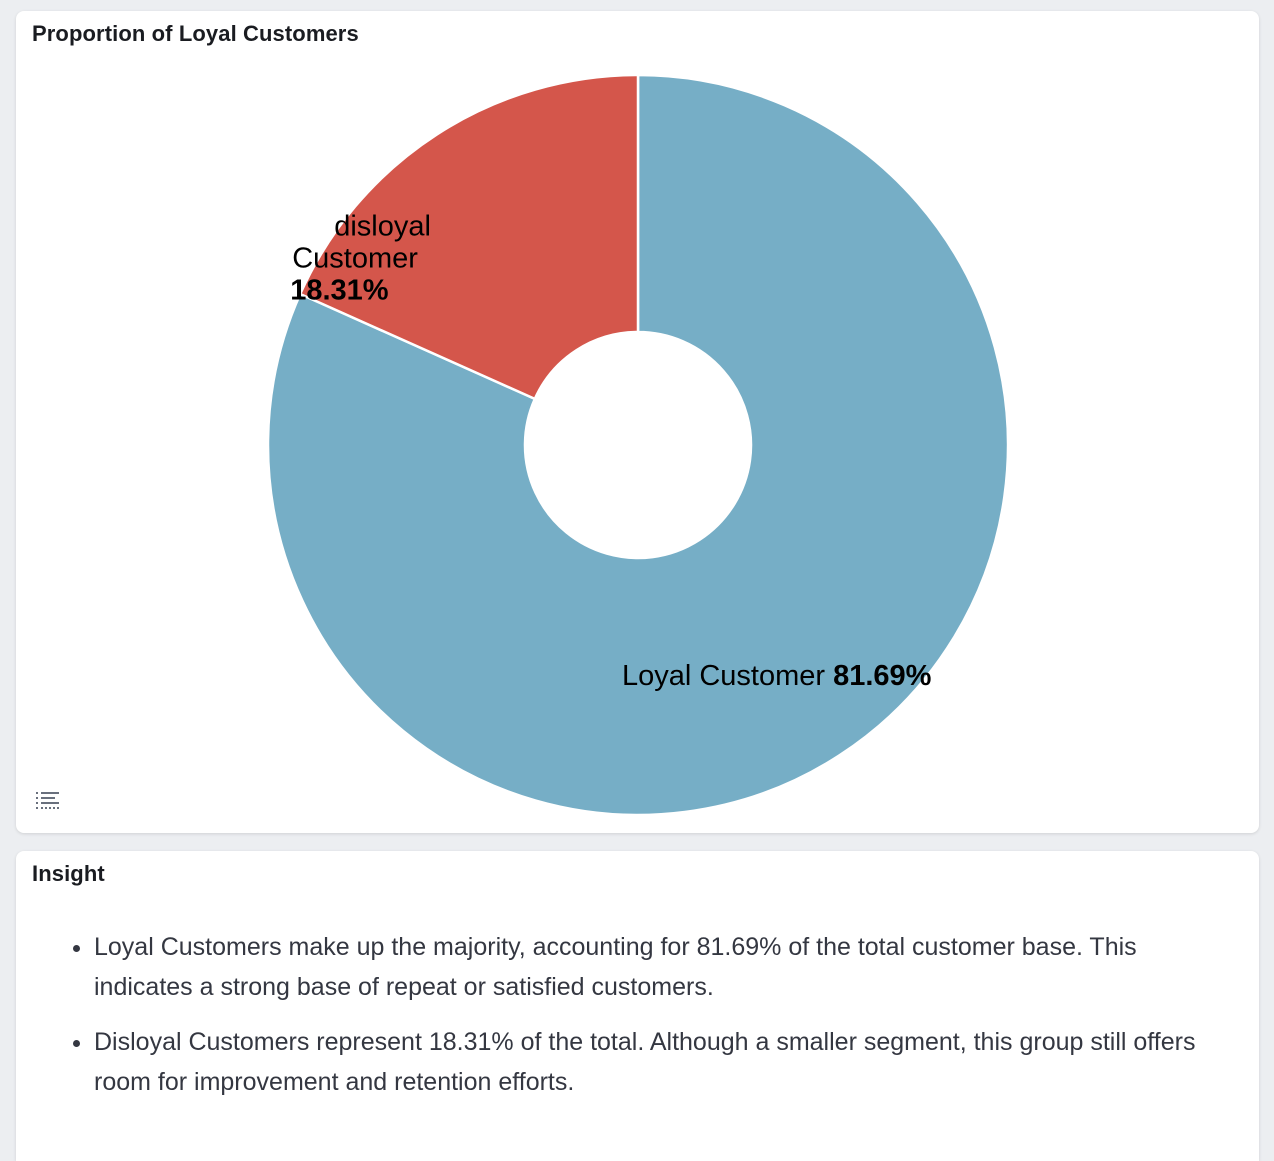 The height and width of the screenshot is (1161, 1274). I want to click on list-icon, so click(47, 800).